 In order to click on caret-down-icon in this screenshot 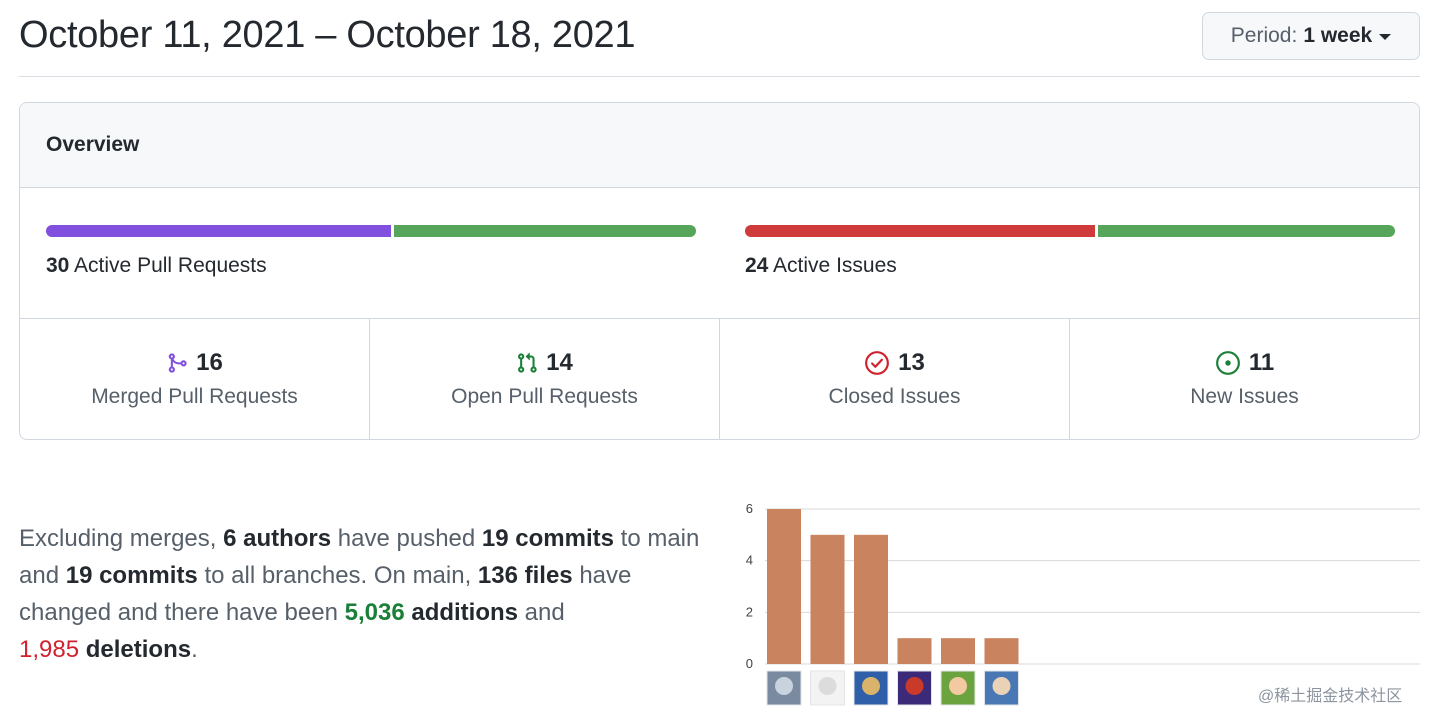, I will do `click(1385, 37)`.